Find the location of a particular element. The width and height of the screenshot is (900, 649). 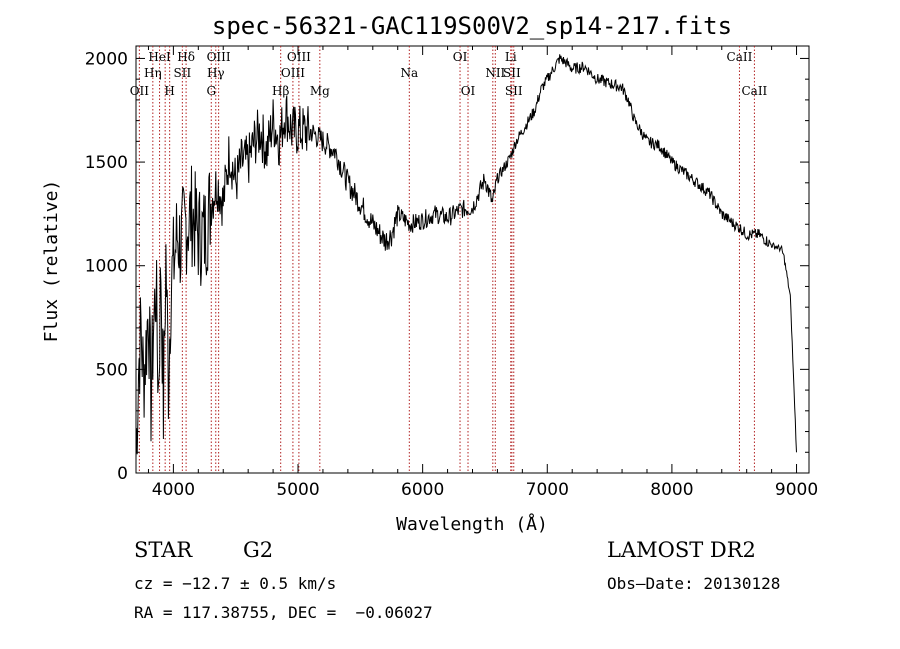

y-tick-label: 0 is located at coordinates (122, 474).